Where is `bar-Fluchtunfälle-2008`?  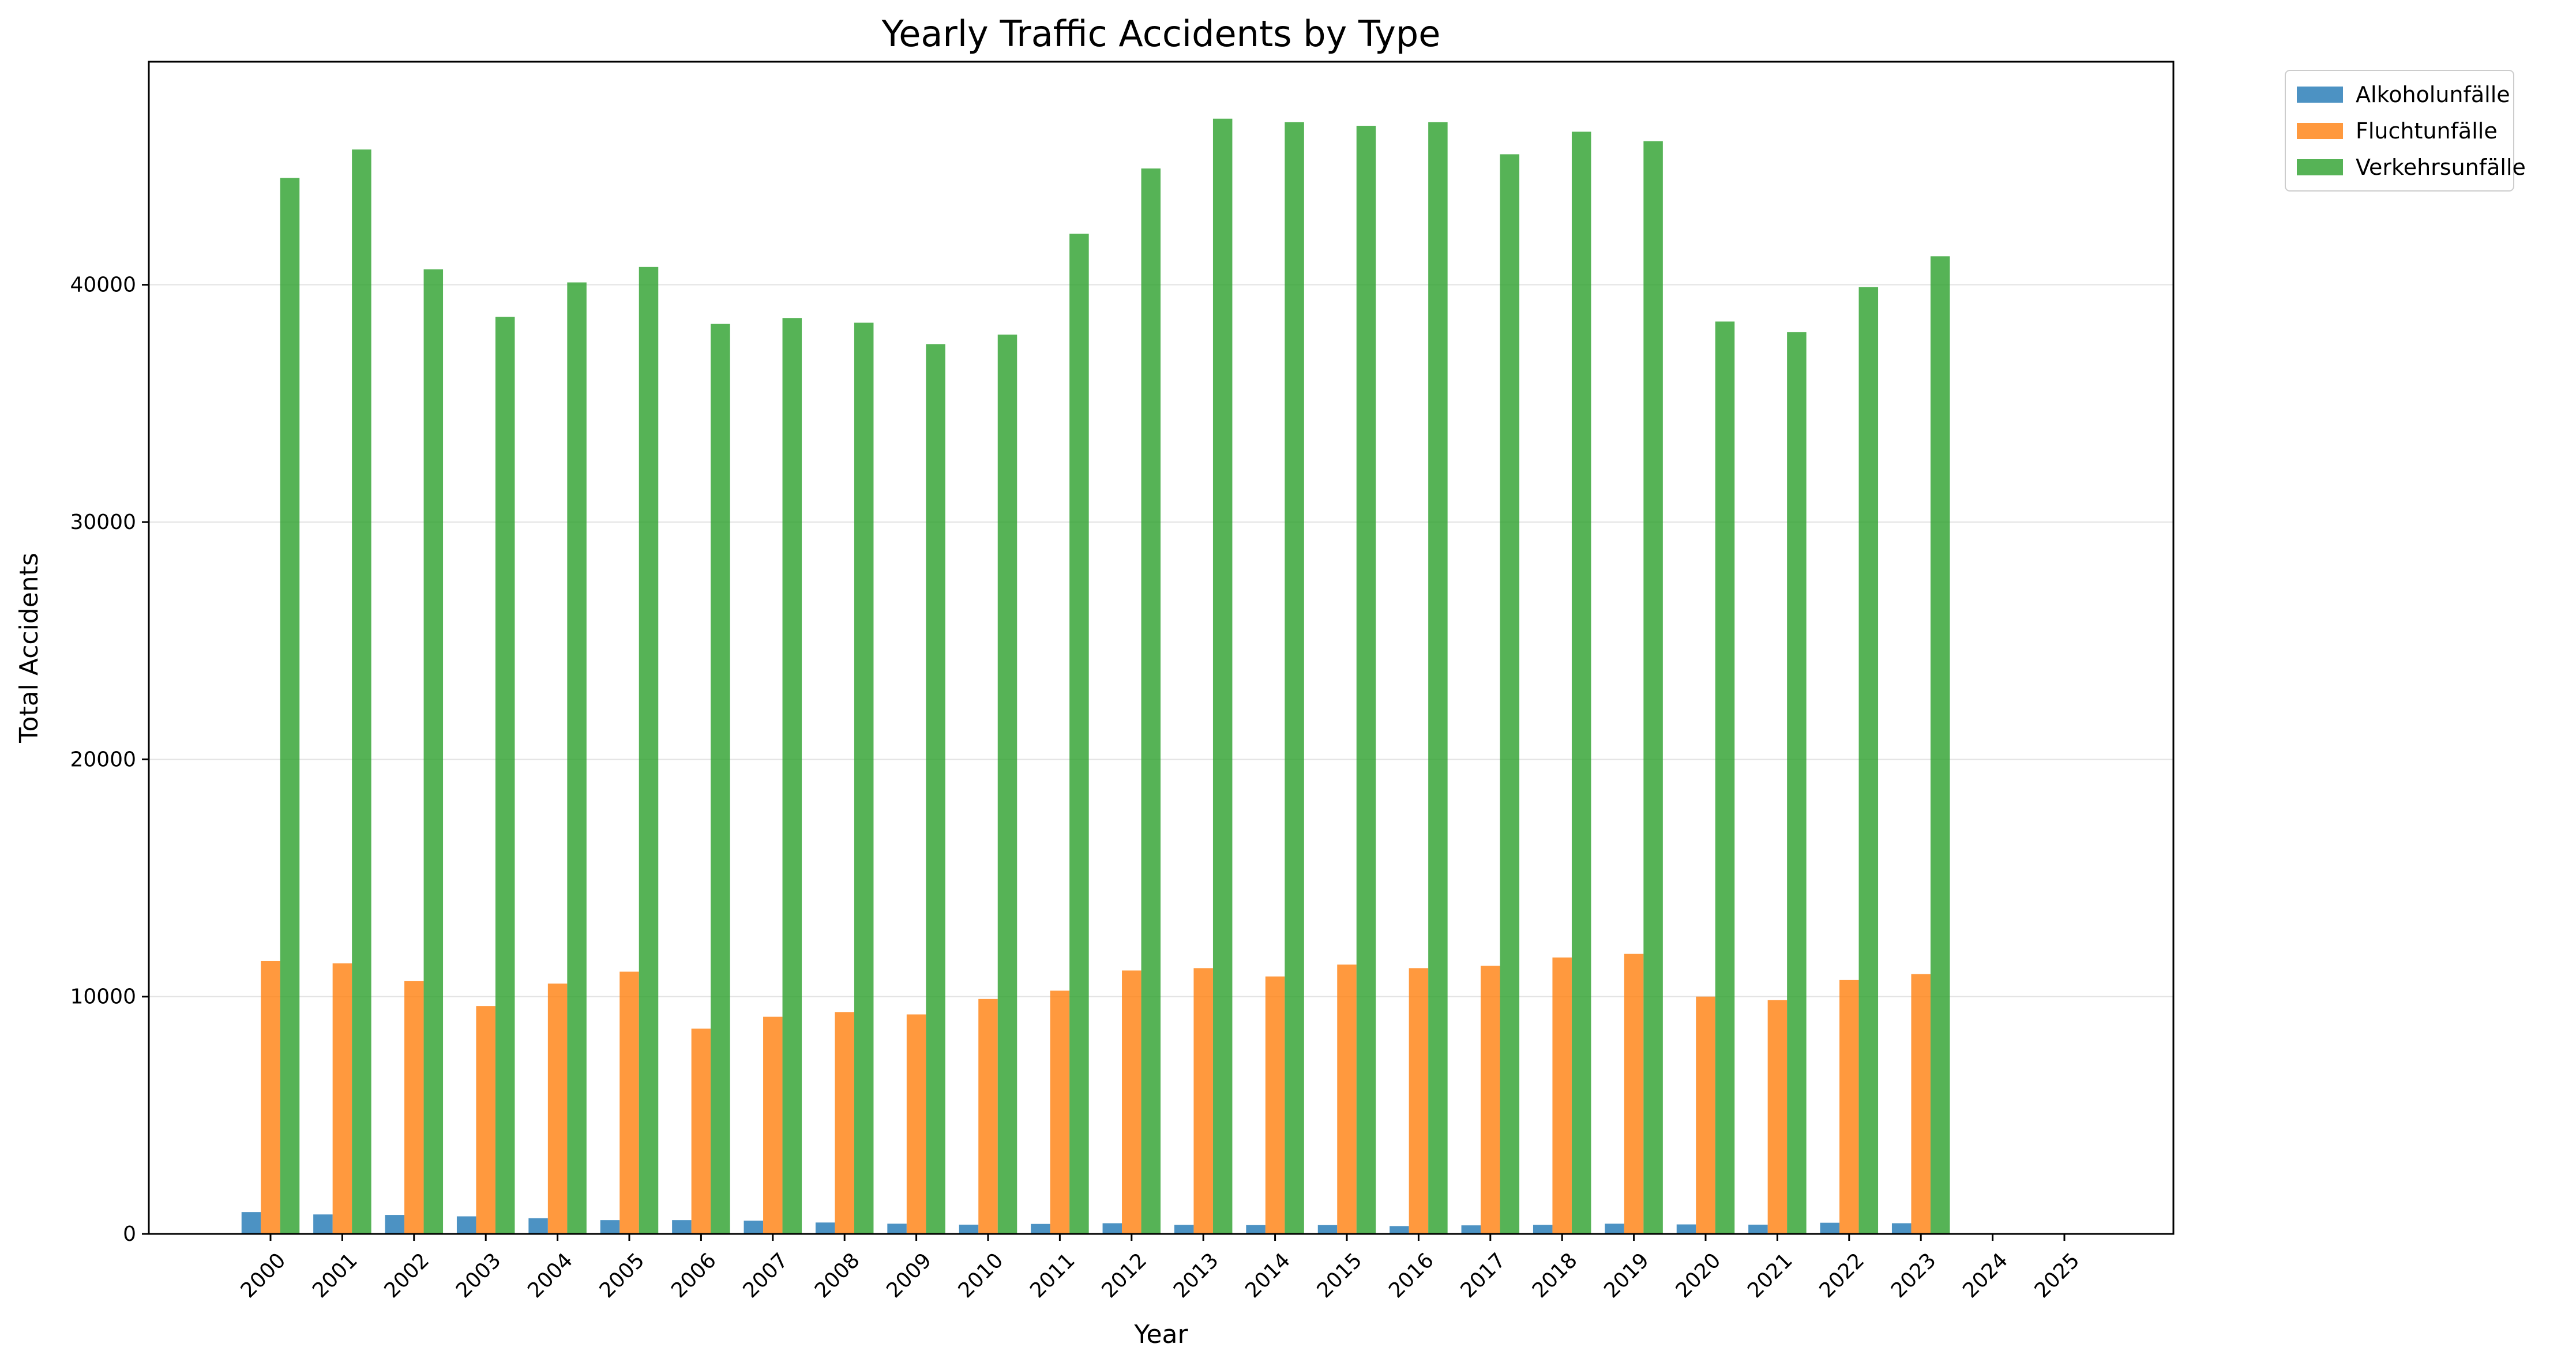
bar-Fluchtunfälle-2008 is located at coordinates (844, 1123).